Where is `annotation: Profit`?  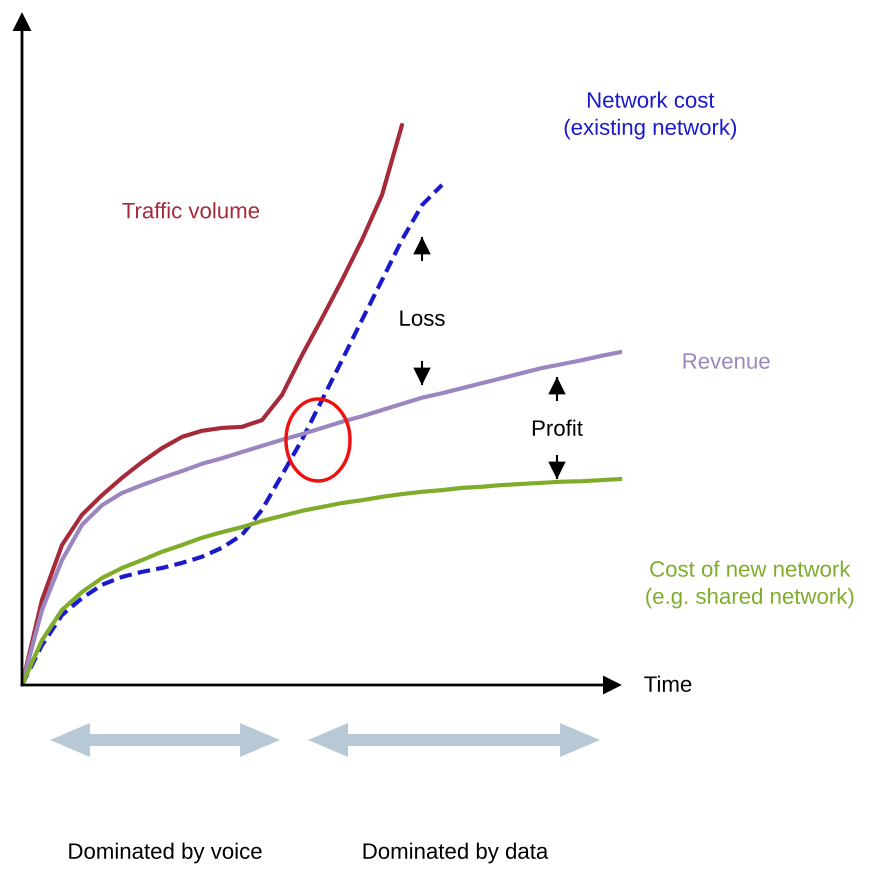
annotation: Profit is located at coordinates (557, 428).